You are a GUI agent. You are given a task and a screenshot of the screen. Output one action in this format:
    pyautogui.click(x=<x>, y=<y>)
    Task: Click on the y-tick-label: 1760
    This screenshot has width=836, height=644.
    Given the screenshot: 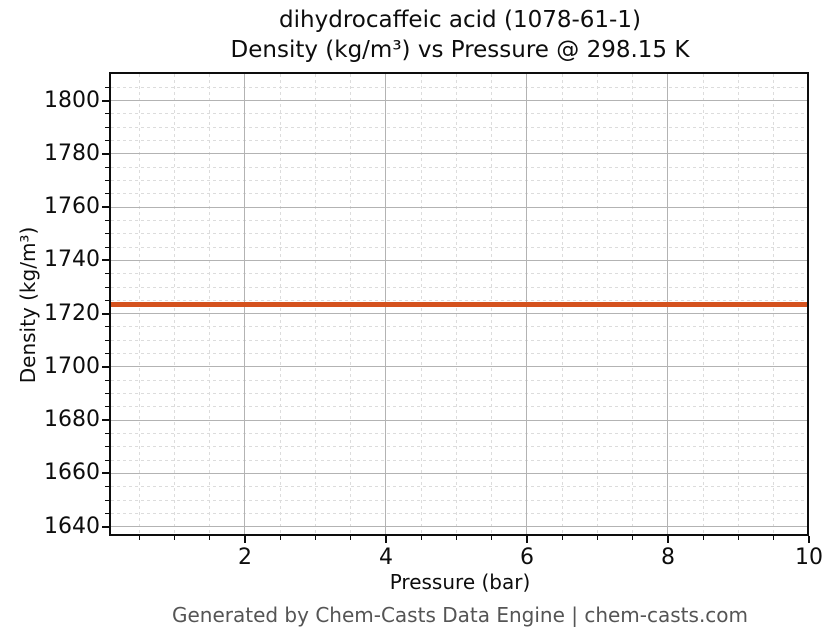 What is the action you would take?
    pyautogui.click(x=72, y=207)
    